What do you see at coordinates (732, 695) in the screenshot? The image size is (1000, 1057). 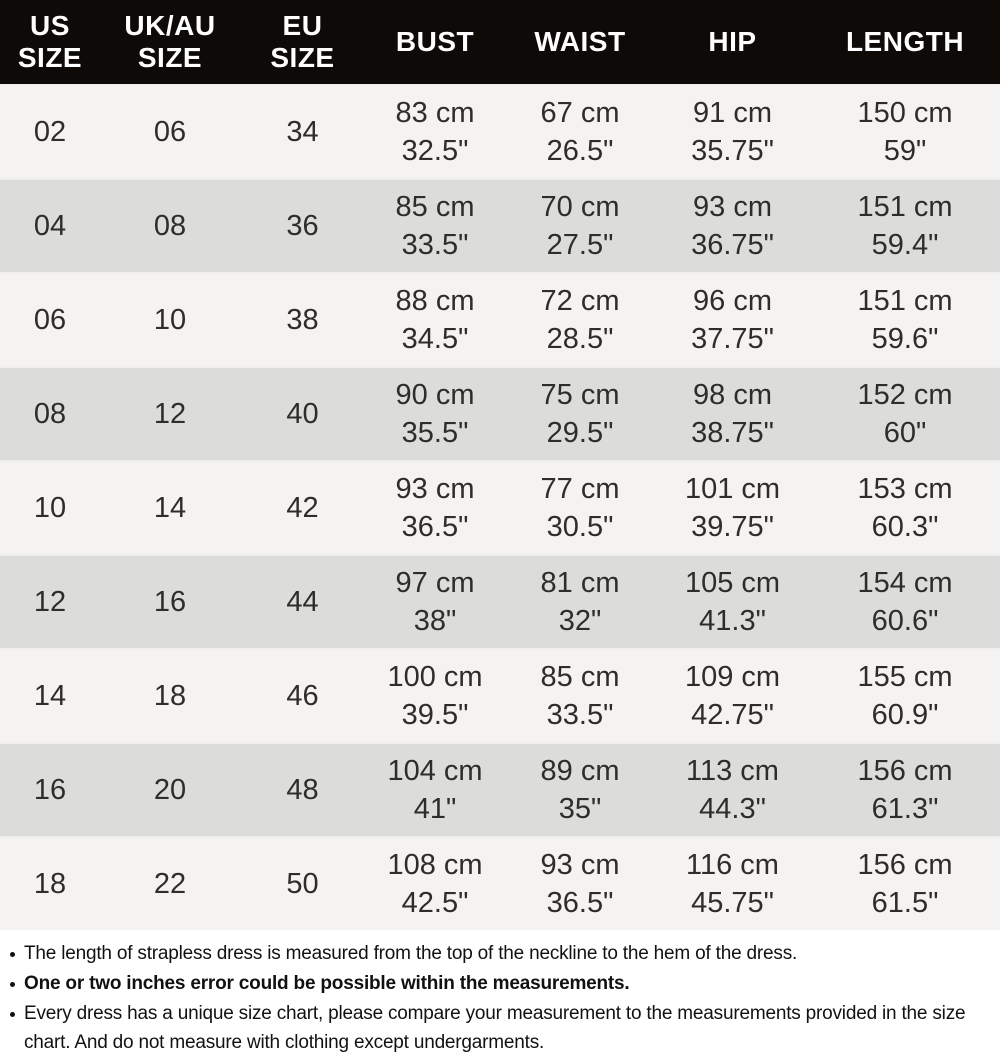 I see `cell-hip: 109 cm 42.75"` at bounding box center [732, 695].